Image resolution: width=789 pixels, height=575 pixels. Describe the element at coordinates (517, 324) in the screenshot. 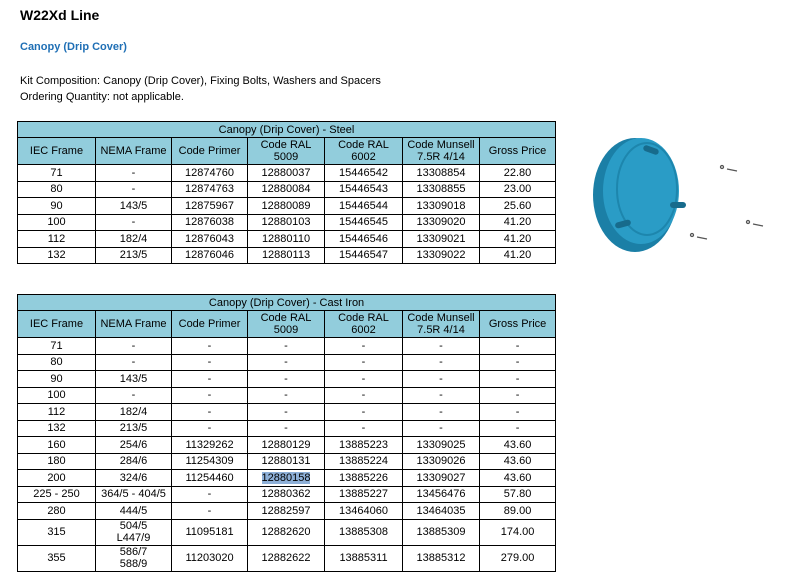

I see `column-header: Gross Price` at that location.